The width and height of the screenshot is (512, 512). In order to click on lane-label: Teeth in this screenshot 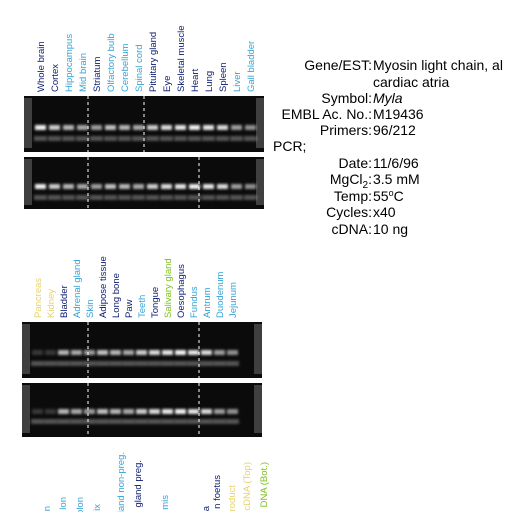, I will do `click(142, 306)`.